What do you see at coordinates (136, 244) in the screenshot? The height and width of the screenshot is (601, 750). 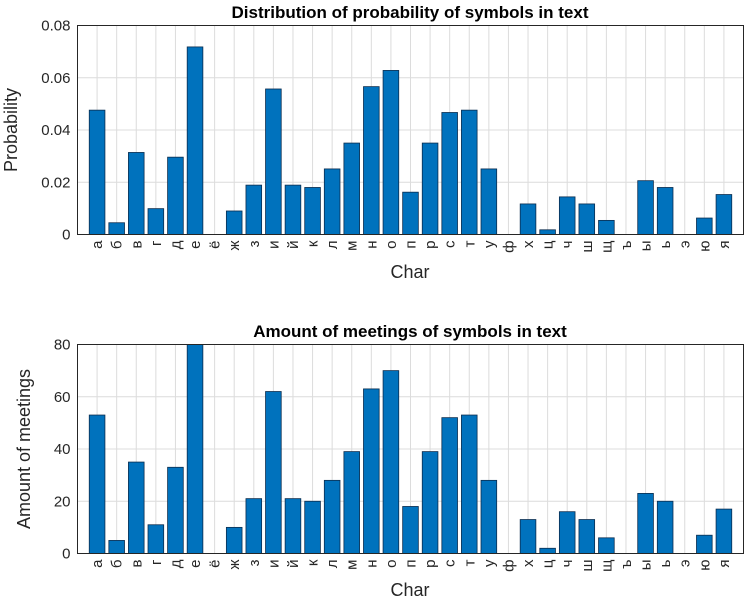 I see `x-tick-label: в` at bounding box center [136, 244].